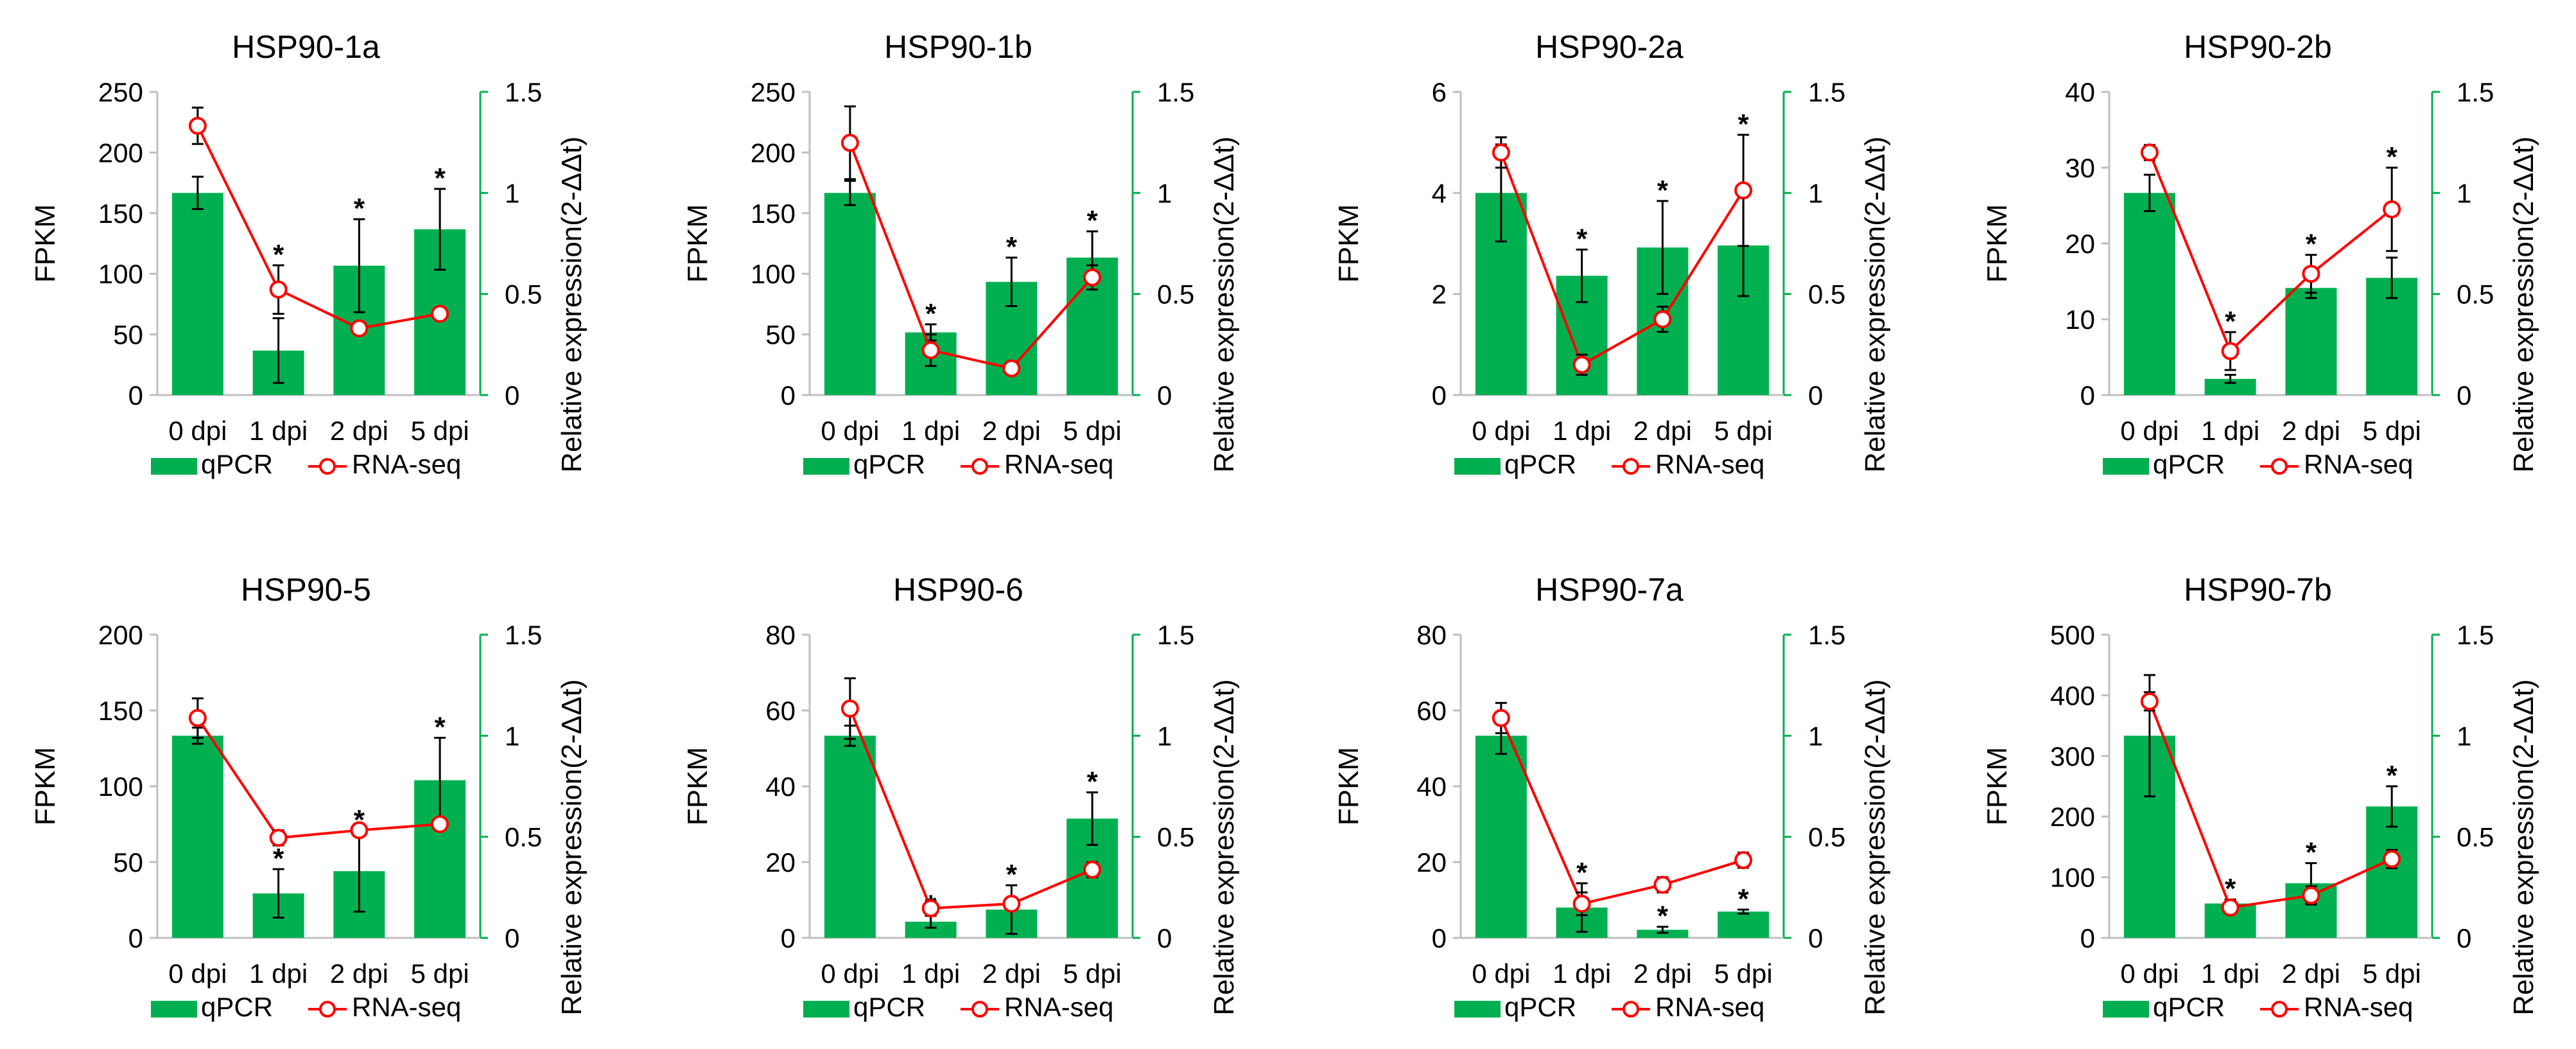  Describe the element at coordinates (1439, 92) in the screenshot. I see `left-tick-label: 6` at that location.